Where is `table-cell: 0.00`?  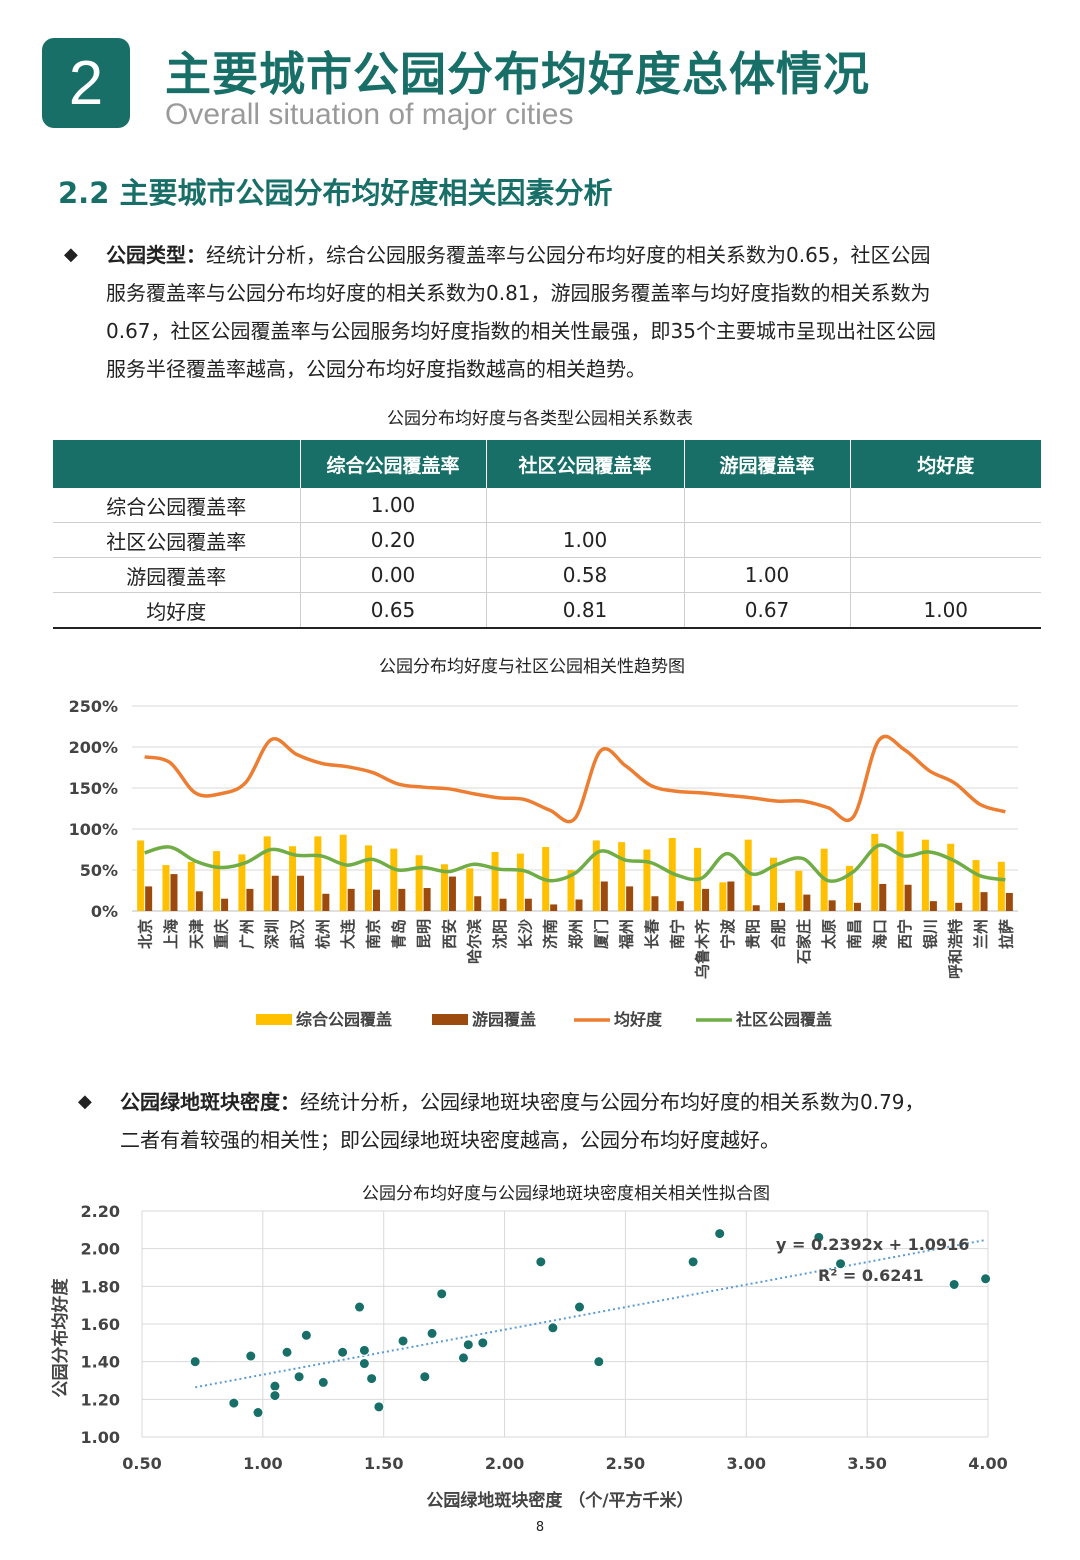 table-cell: 0.00 is located at coordinates (393, 575).